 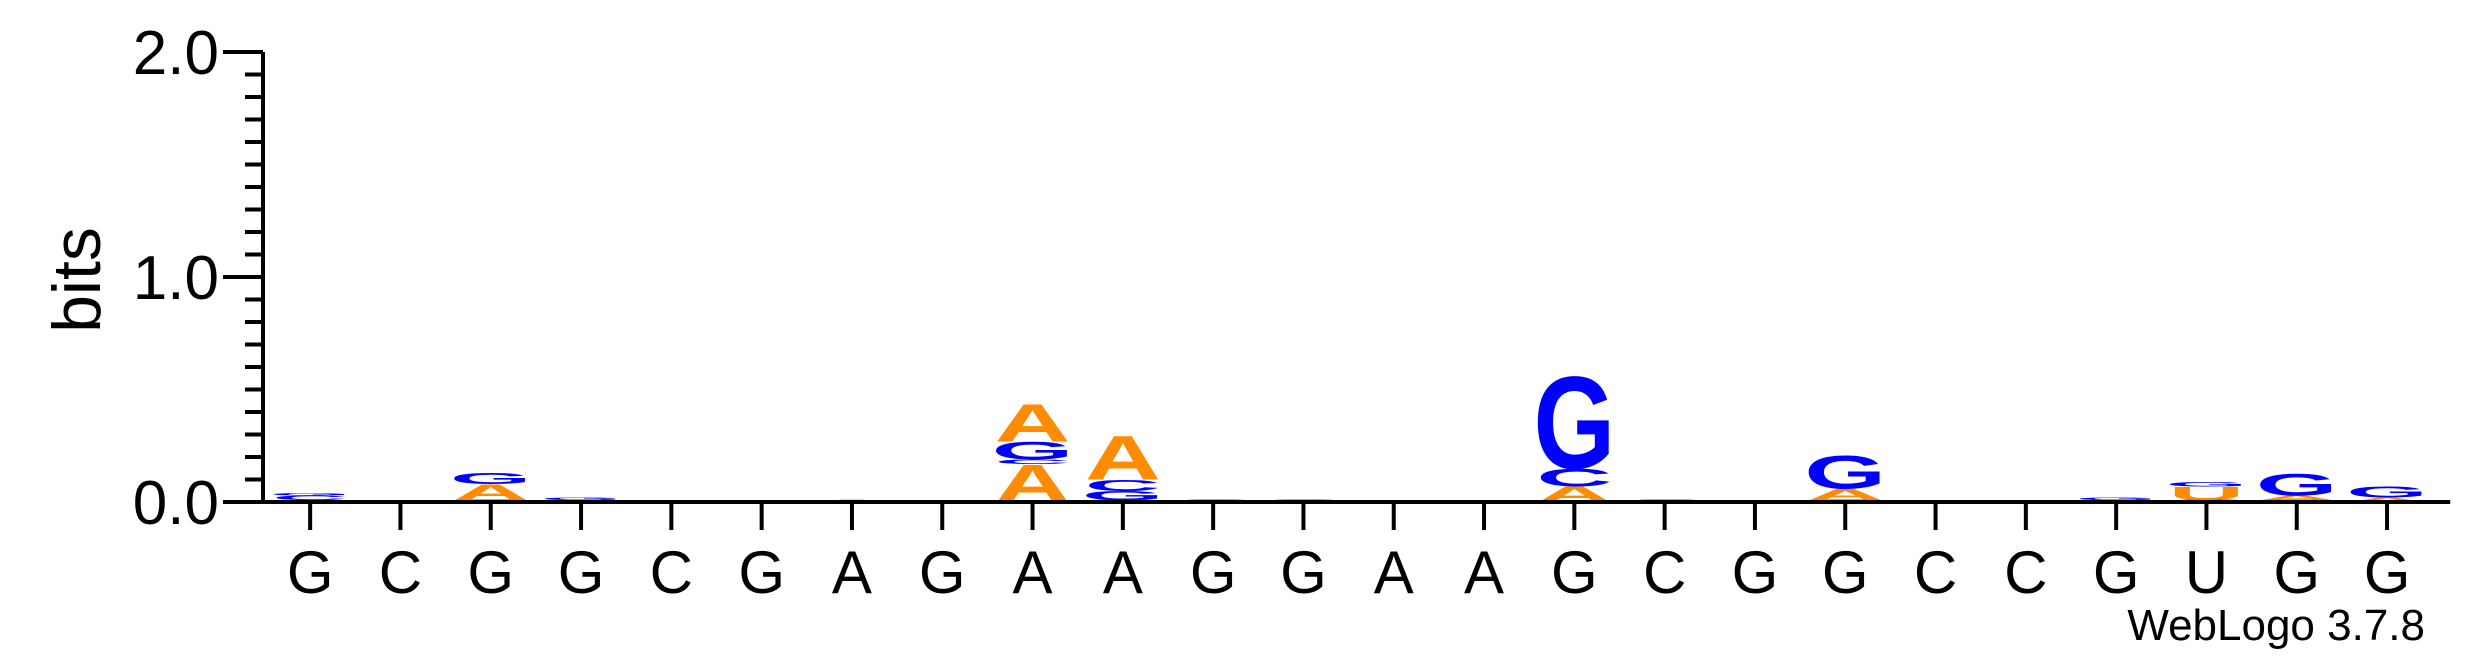 I want to click on y-axis-label: bits, so click(x=77, y=280).